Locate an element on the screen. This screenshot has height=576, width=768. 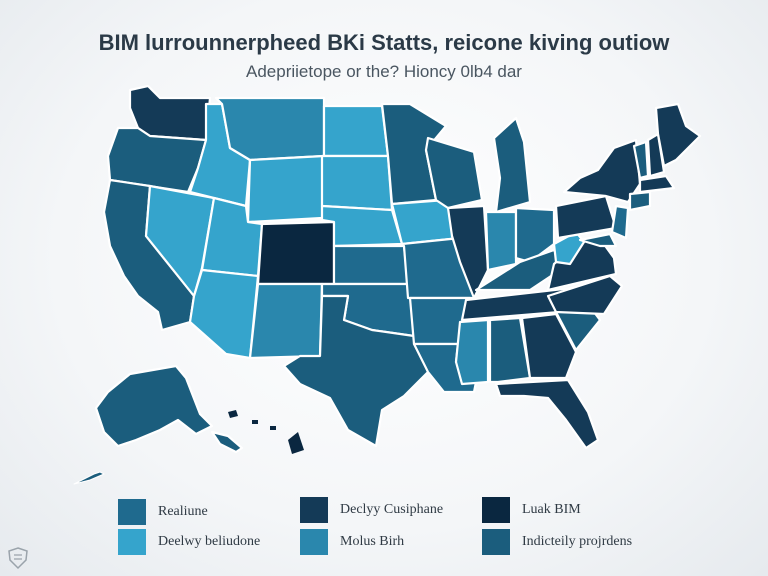
alaska-islands is located at coordinates (227, 442).